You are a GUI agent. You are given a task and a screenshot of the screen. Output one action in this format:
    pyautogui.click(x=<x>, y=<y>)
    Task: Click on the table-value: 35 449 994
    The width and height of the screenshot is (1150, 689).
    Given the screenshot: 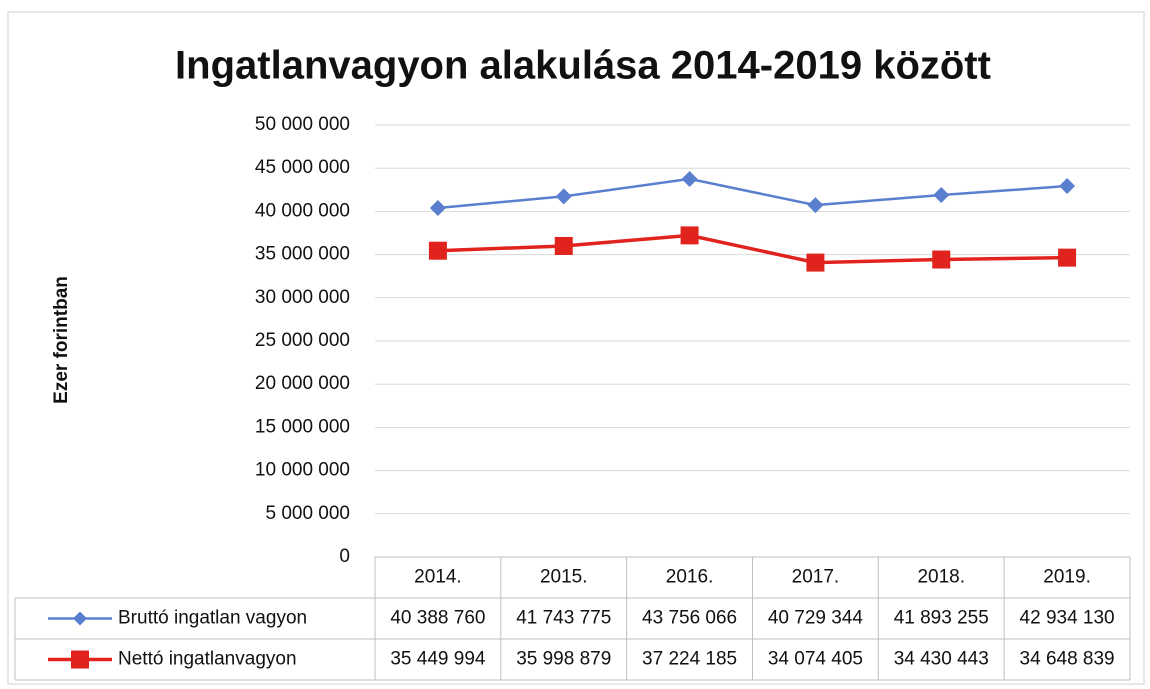 What is the action you would take?
    pyautogui.click(x=438, y=659)
    